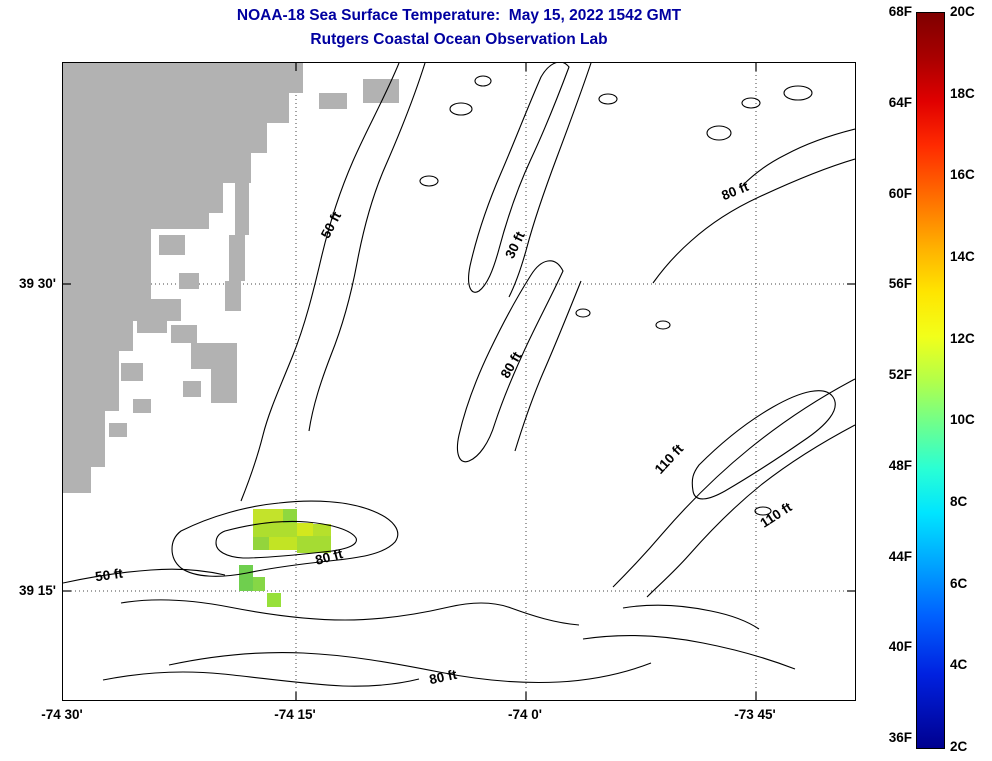 The width and height of the screenshot is (992, 761). I want to click on colorbar-label-f: 48F, so click(900, 465).